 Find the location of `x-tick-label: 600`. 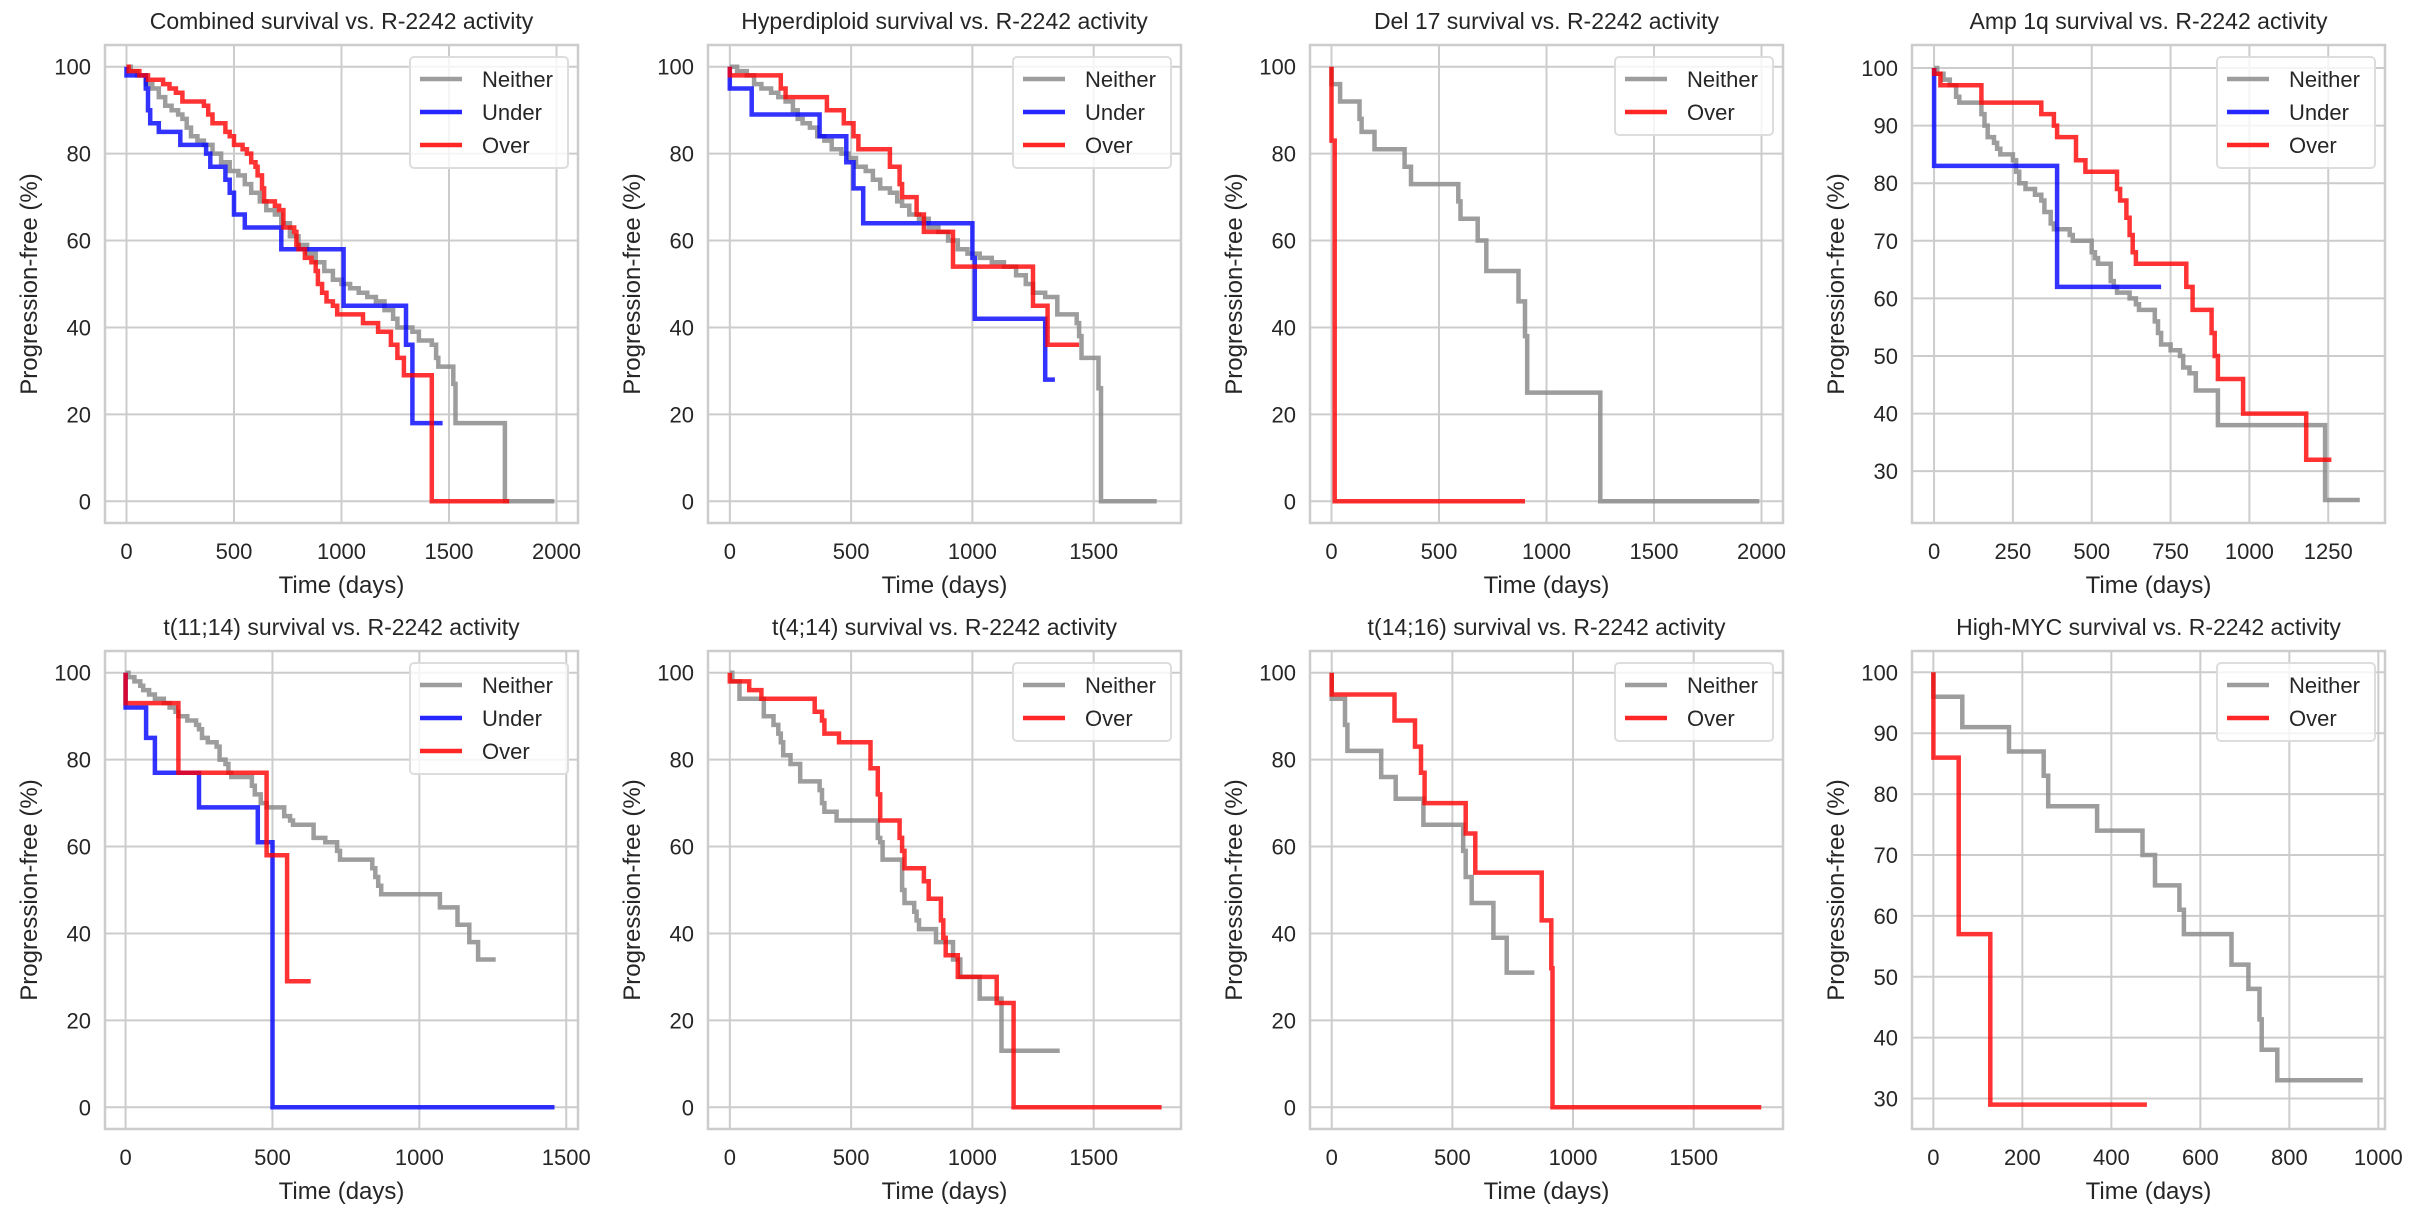

x-tick-label: 600 is located at coordinates (2200, 1157).